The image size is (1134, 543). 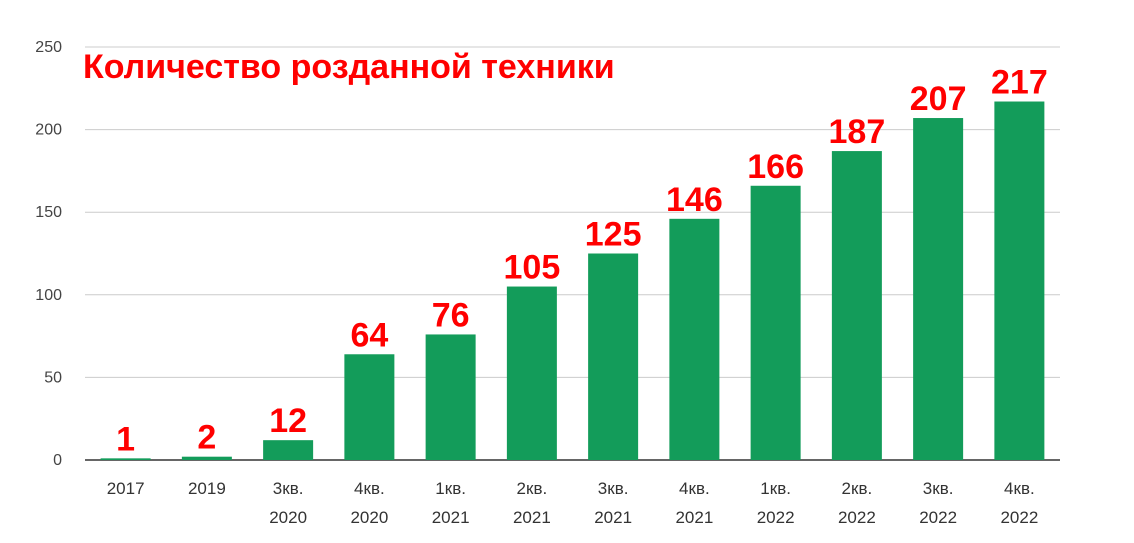 What do you see at coordinates (125, 439) in the screenshot?
I see `data-label: 1` at bounding box center [125, 439].